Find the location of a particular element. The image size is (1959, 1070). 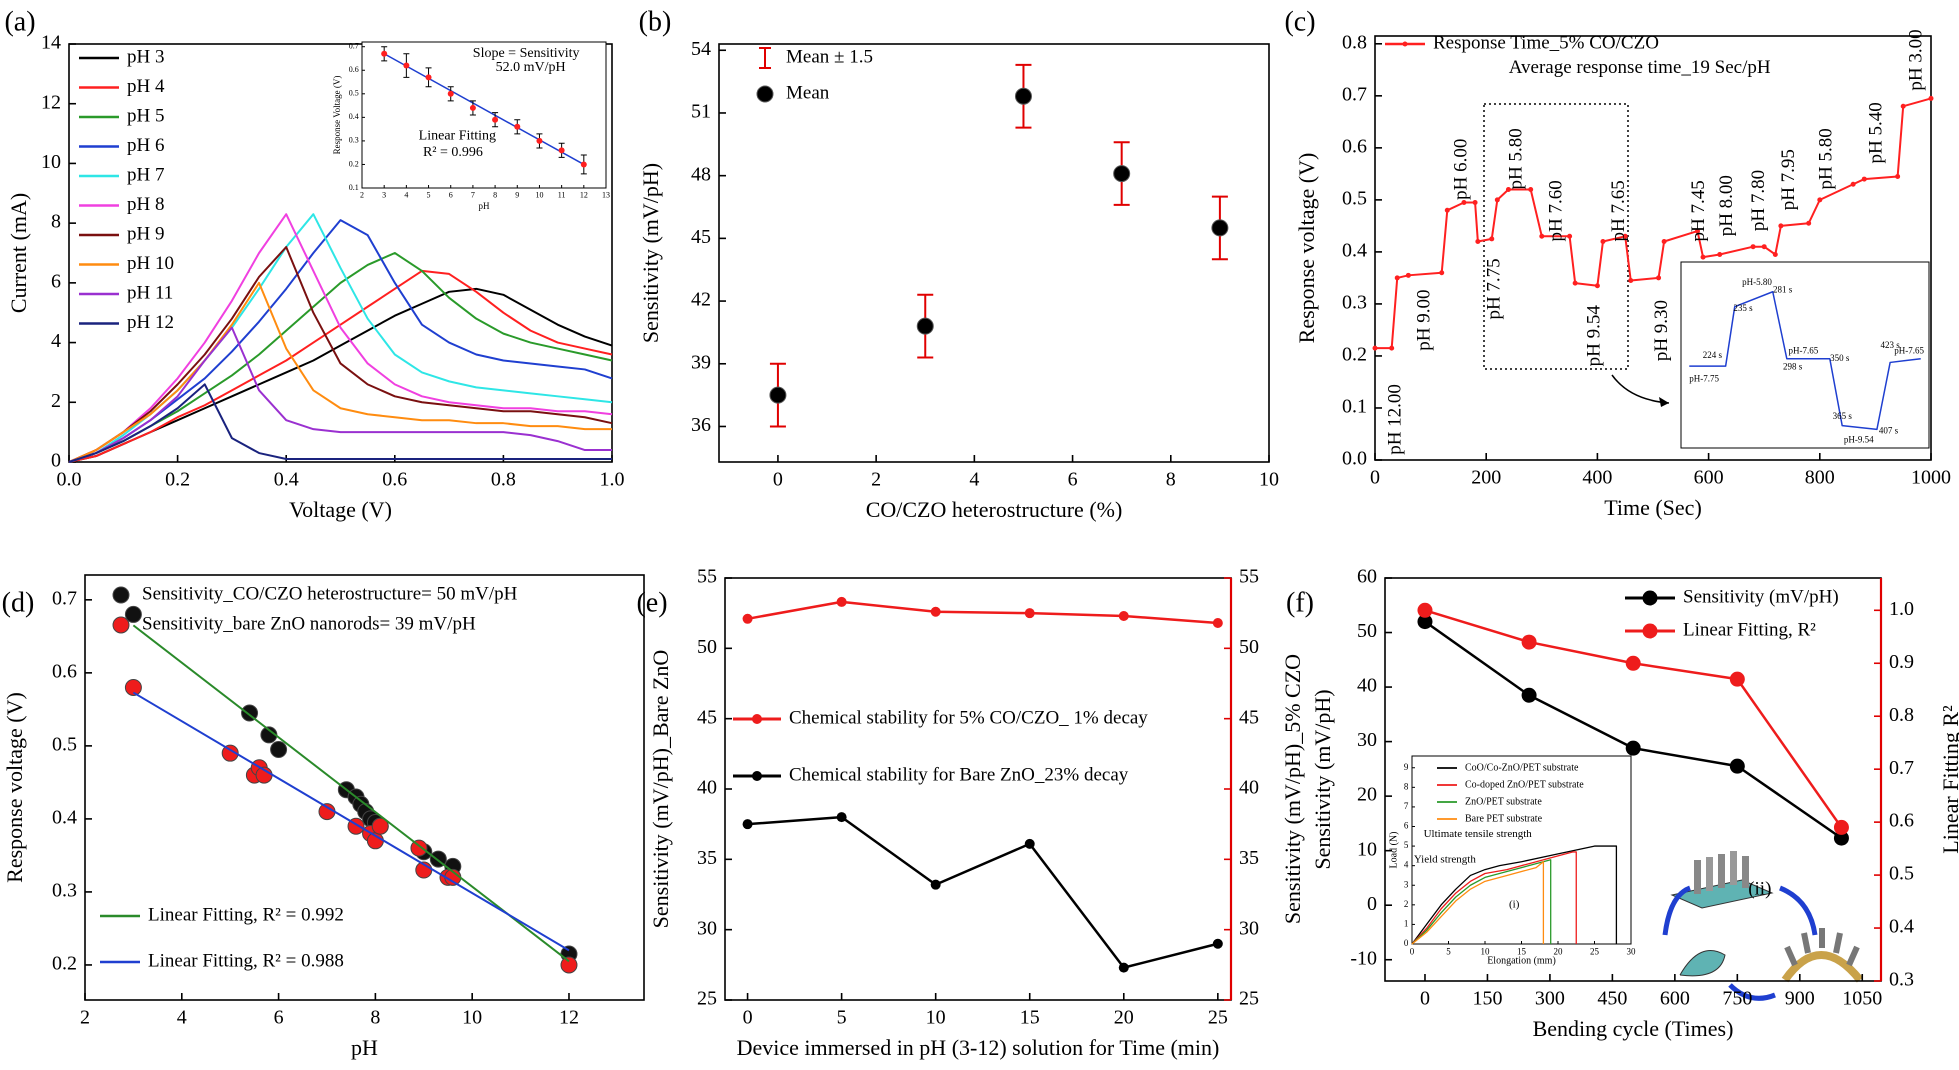

zoom-box is located at coordinates (1556, 236).